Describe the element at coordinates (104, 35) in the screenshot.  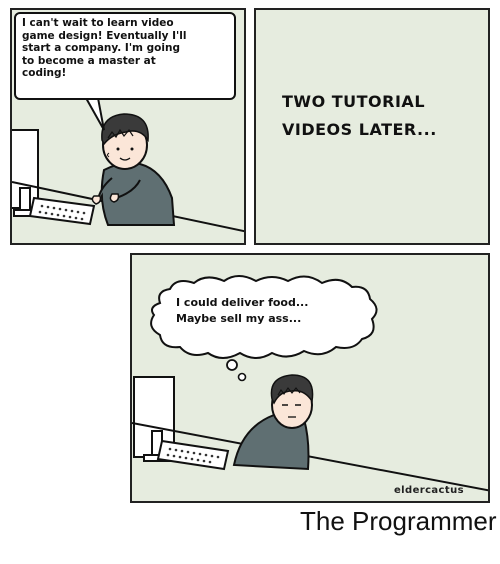
I see `speech-line: game design! Eventually I'll` at that location.